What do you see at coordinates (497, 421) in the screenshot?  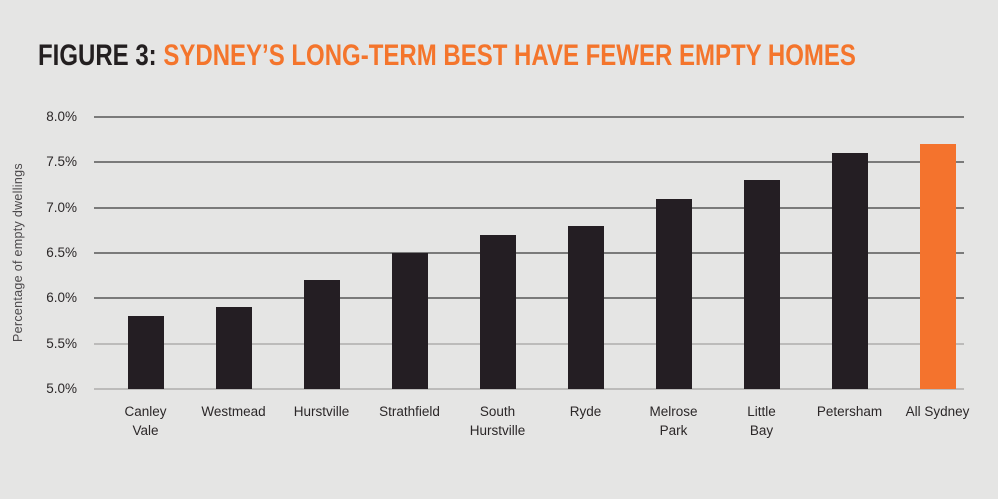 I see `x-axis-label: South Hurstville` at bounding box center [497, 421].